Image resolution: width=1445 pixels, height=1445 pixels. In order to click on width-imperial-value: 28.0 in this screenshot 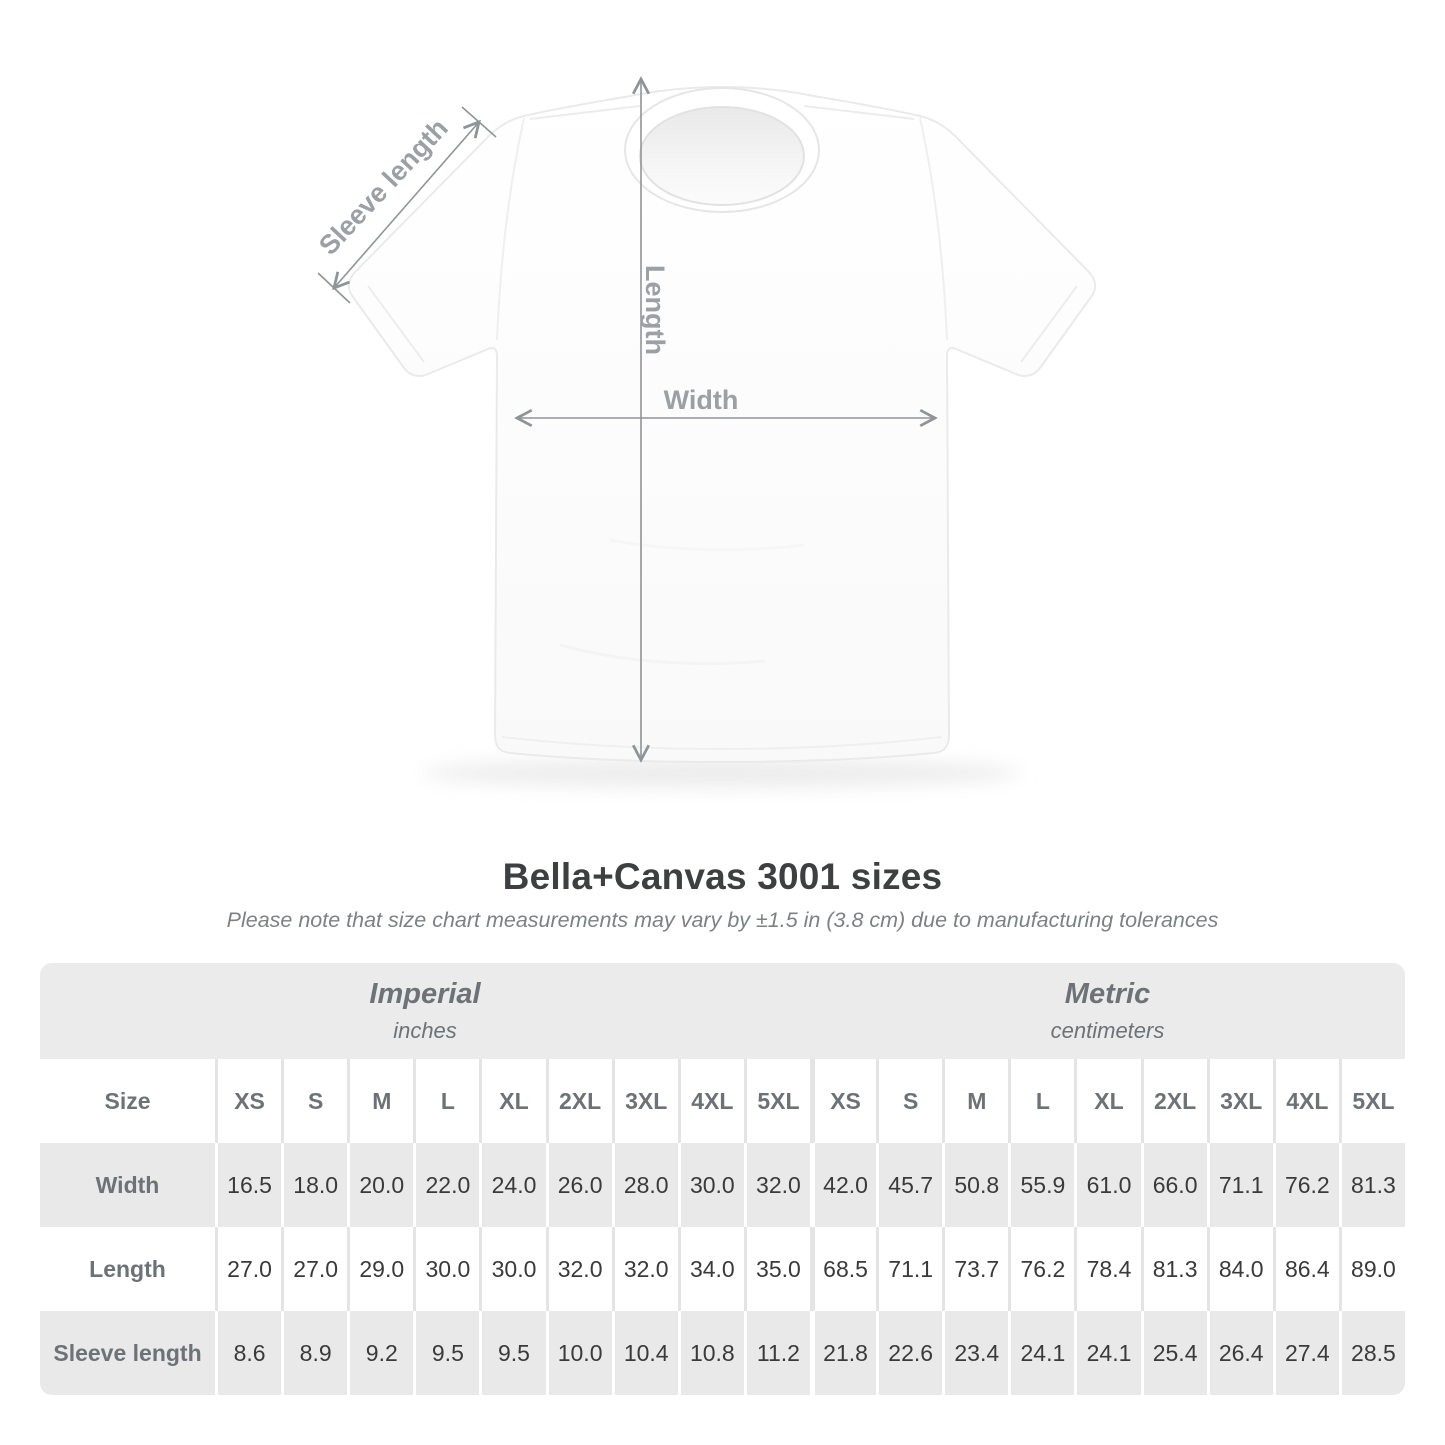, I will do `click(644, 1185)`.